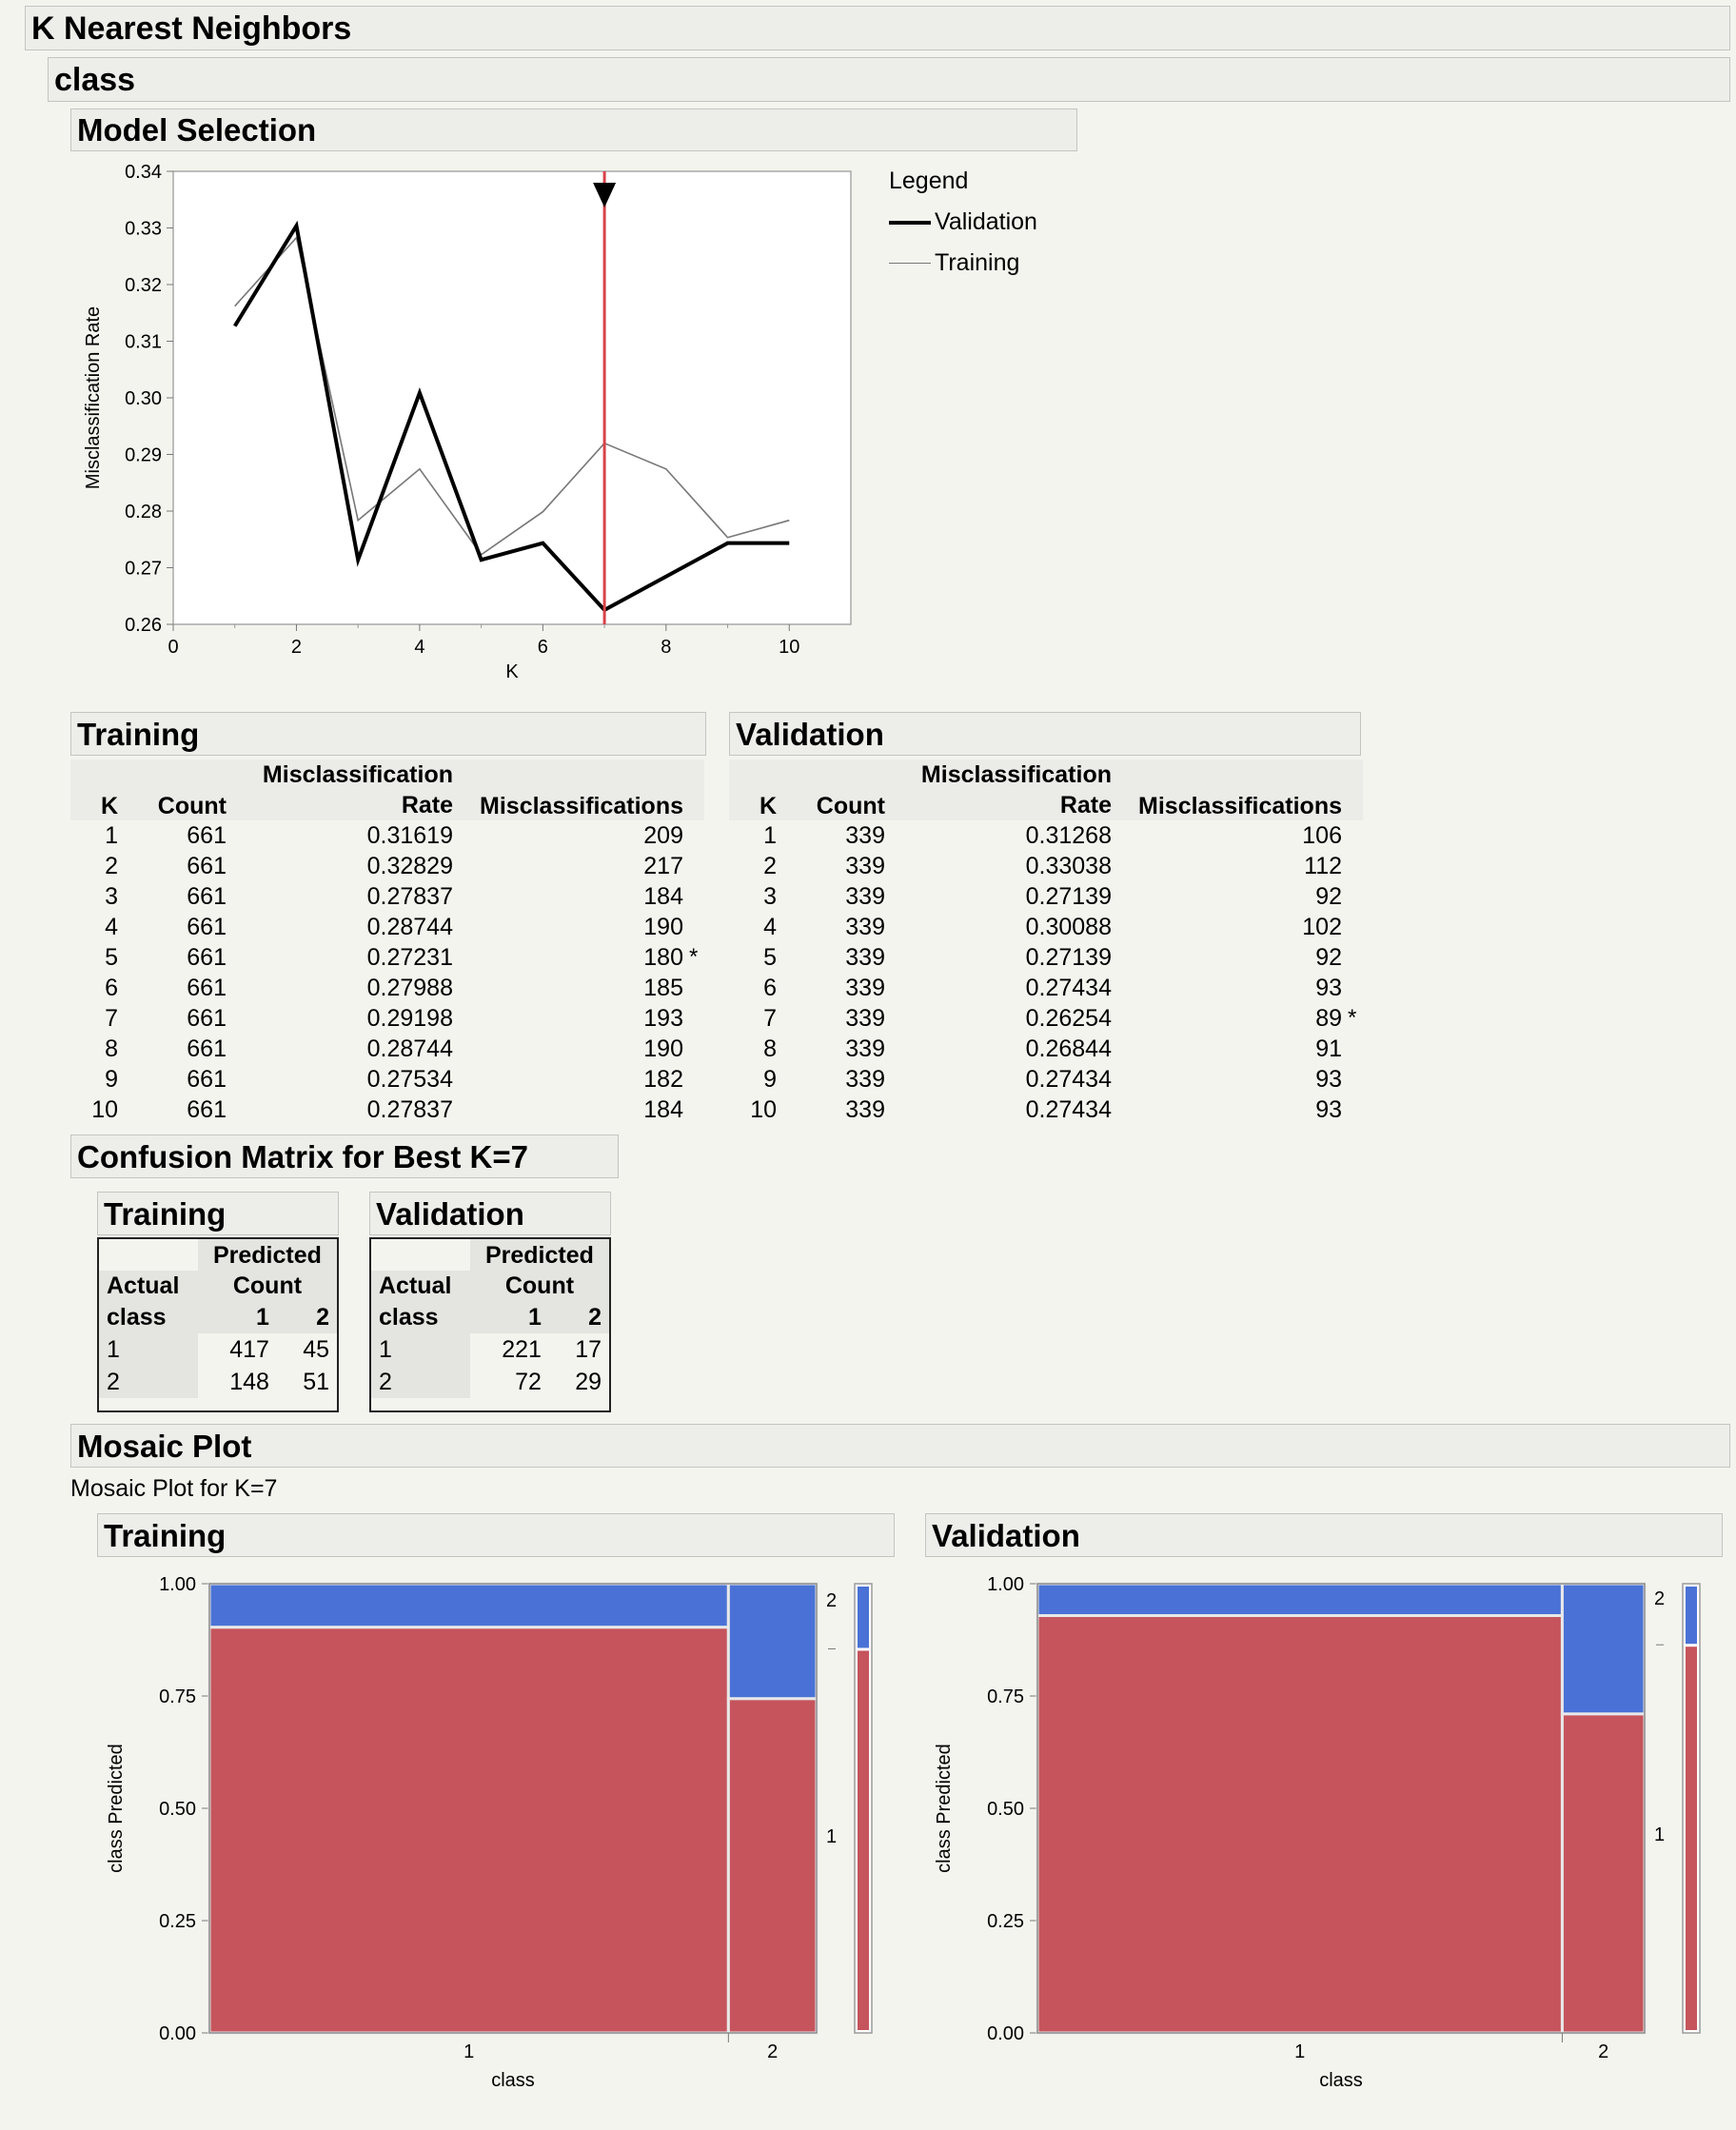 This screenshot has height=2130, width=1736. What do you see at coordinates (165, 1535) in the screenshot?
I see `mosaic-training-title: Training` at bounding box center [165, 1535].